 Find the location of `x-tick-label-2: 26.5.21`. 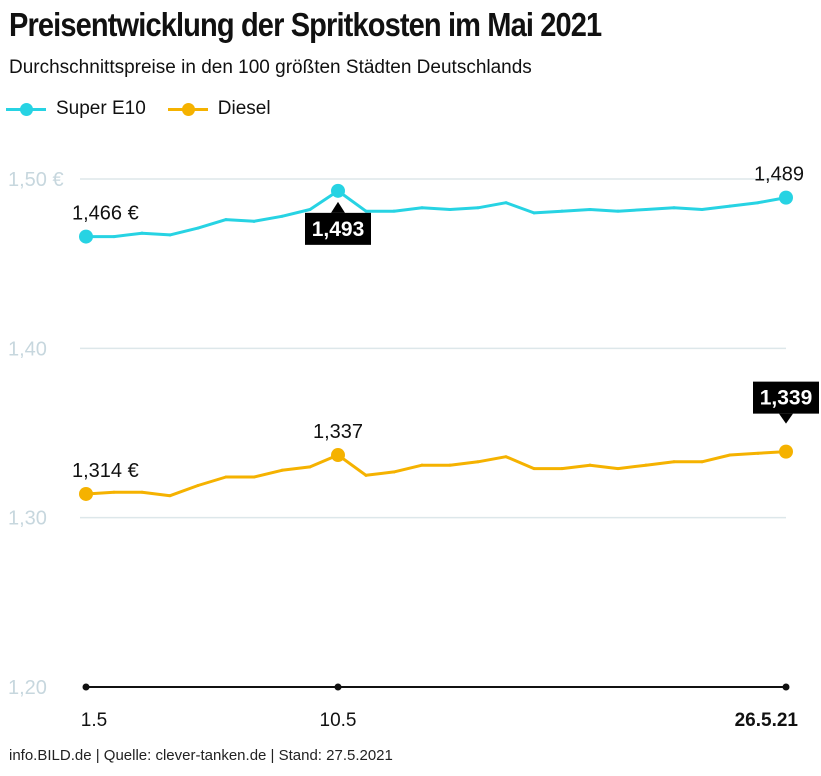

x-tick-label-2: 26.5.21 is located at coordinates (767, 720).